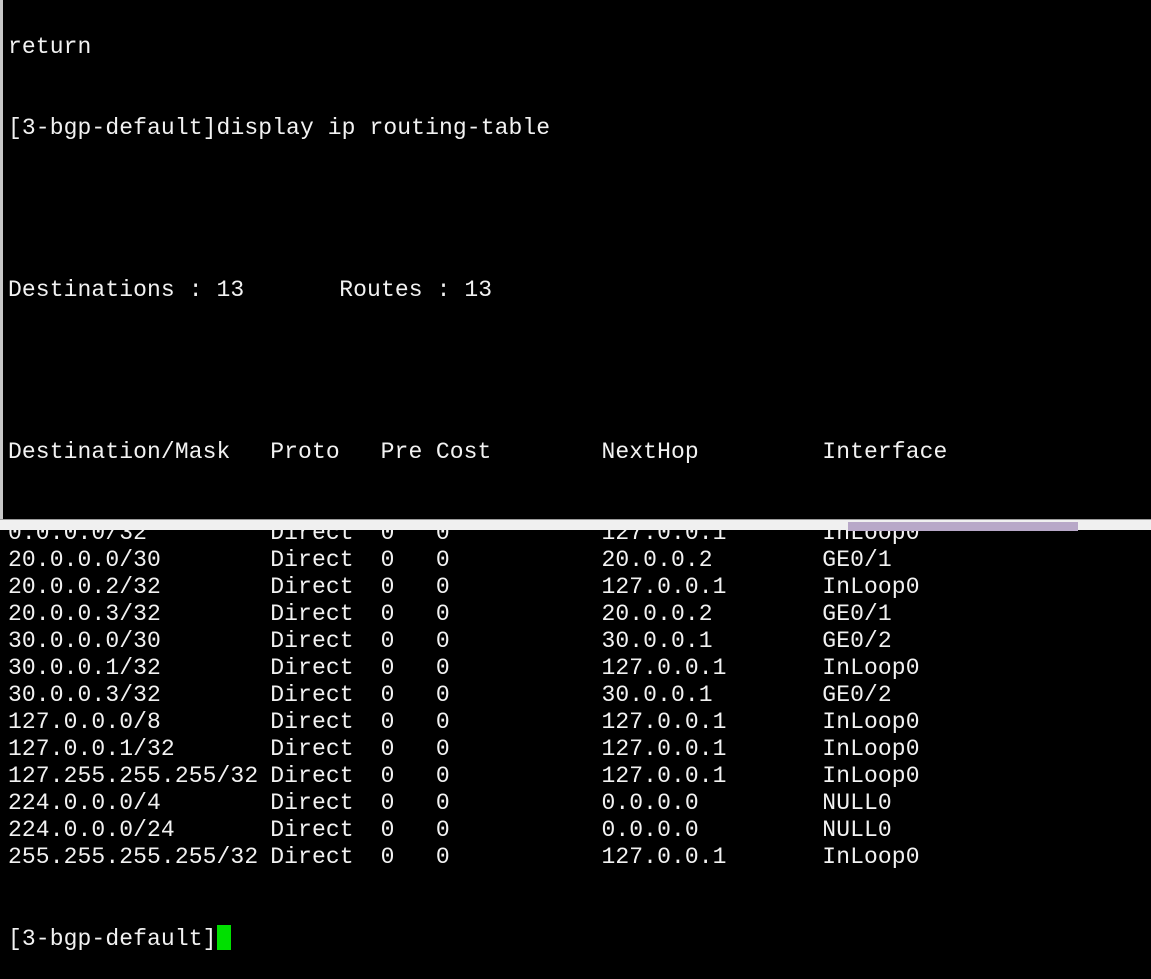  Describe the element at coordinates (463, 452) in the screenshot. I see `column-header-cost: Cost` at that location.